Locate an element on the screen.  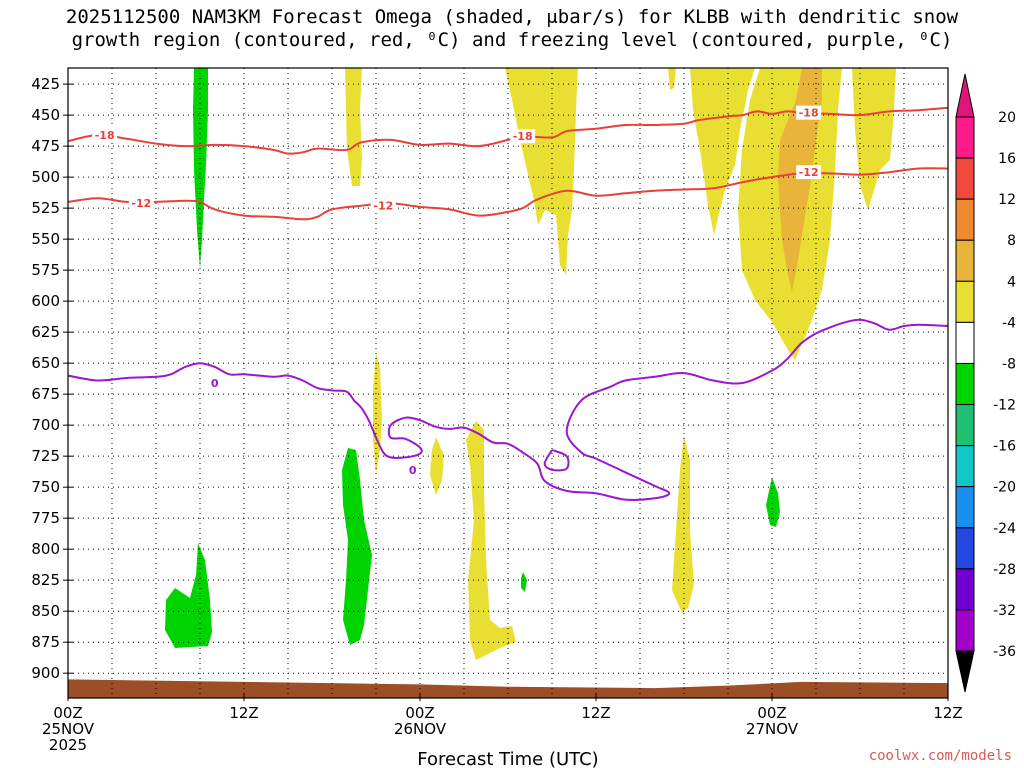
y-tick-label: 550 is located at coordinates (45, 239).